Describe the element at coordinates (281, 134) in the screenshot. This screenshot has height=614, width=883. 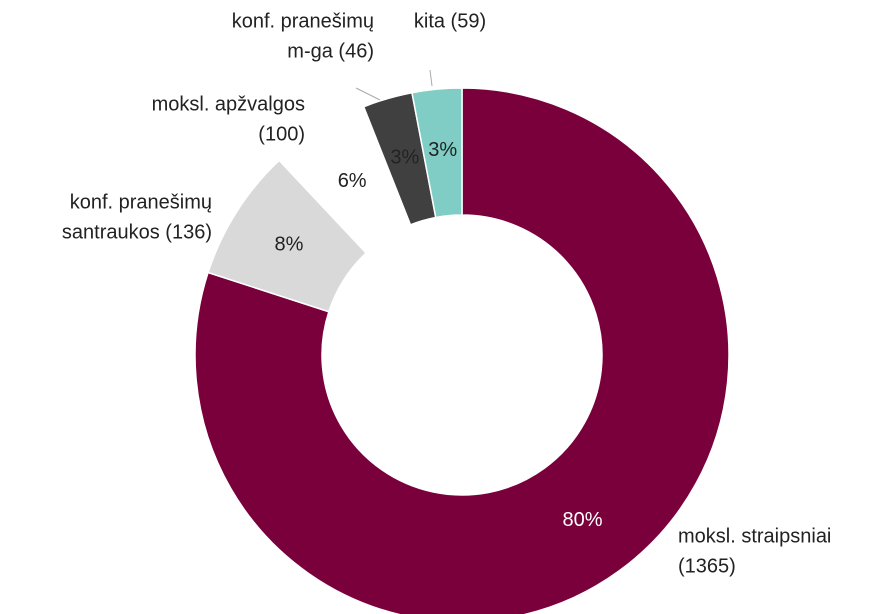
I see `category-label: (100)` at that location.